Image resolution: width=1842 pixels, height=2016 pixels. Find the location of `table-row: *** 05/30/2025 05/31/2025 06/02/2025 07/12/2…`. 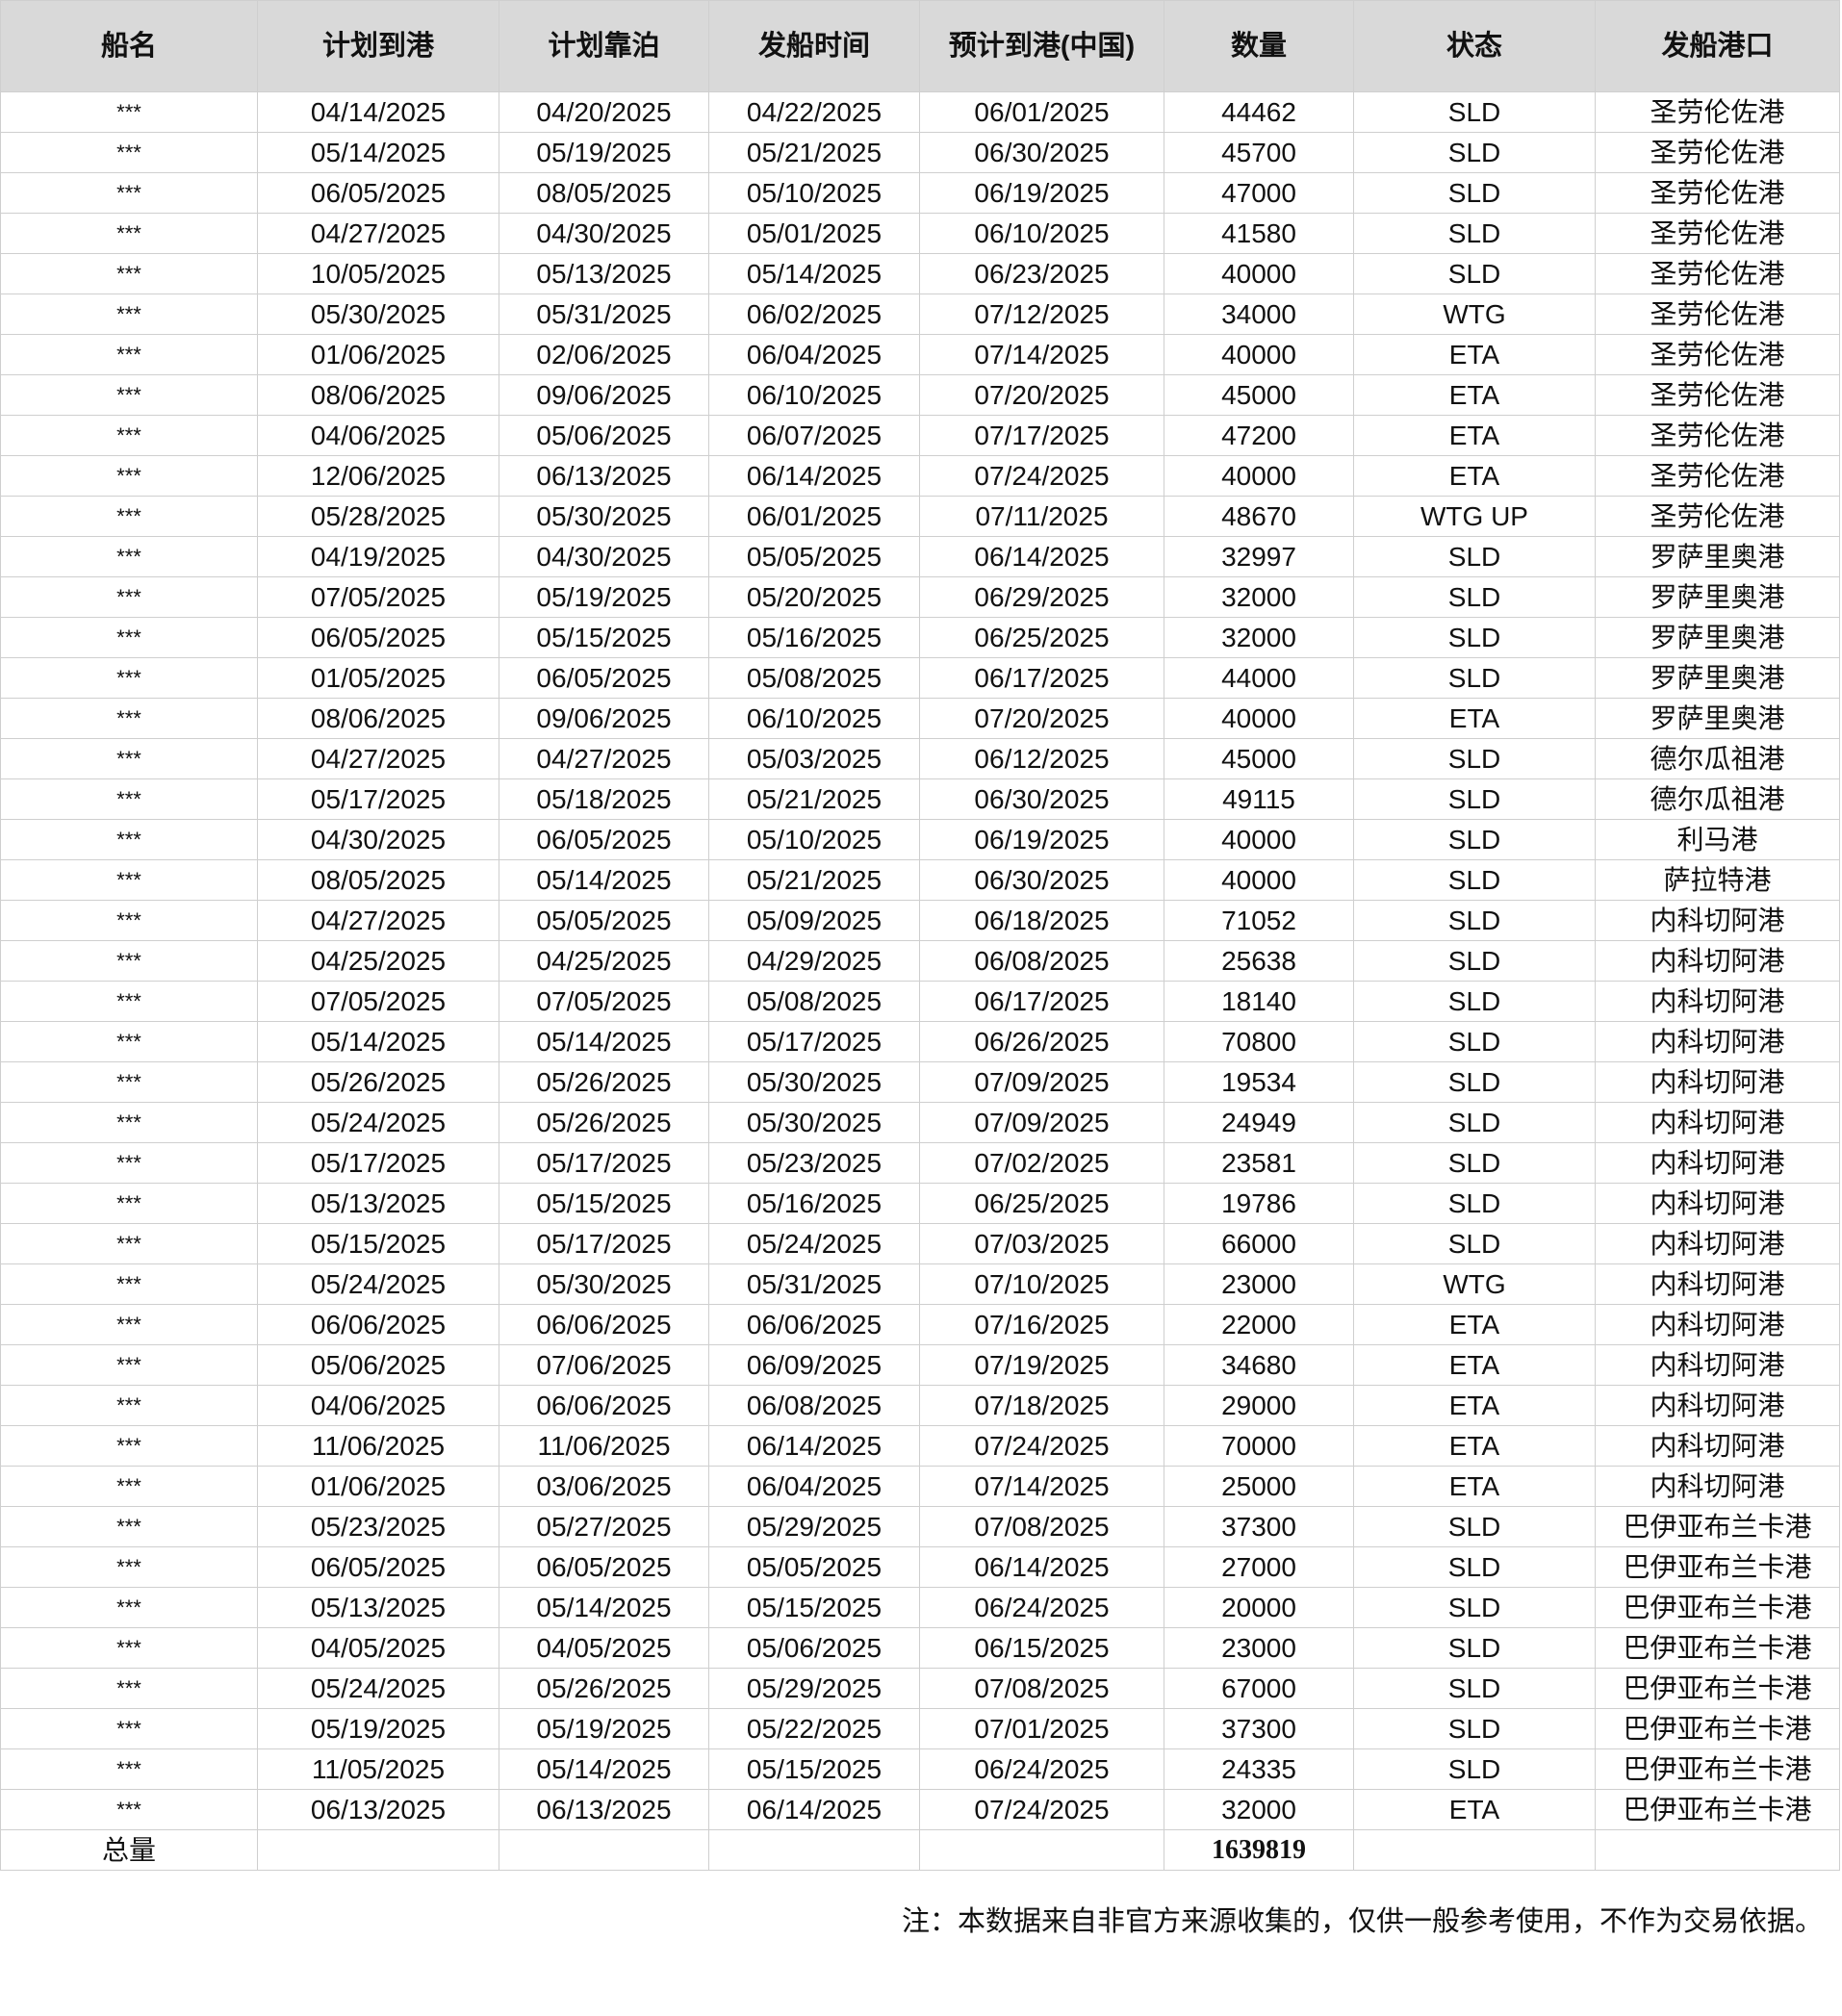

table-row: *** 05/30/2025 05/31/2025 06/02/2025 07/12/2… is located at coordinates (920, 314).